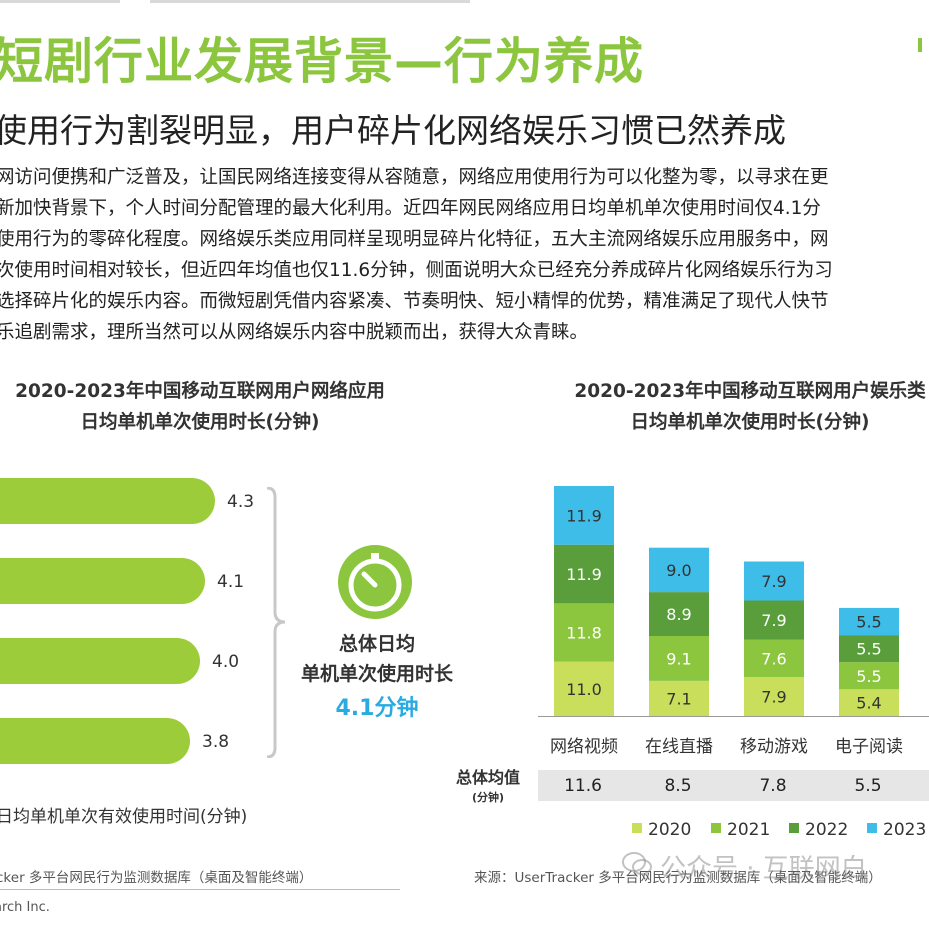  I want to click on average-unit: (分钟), so click(488, 797).